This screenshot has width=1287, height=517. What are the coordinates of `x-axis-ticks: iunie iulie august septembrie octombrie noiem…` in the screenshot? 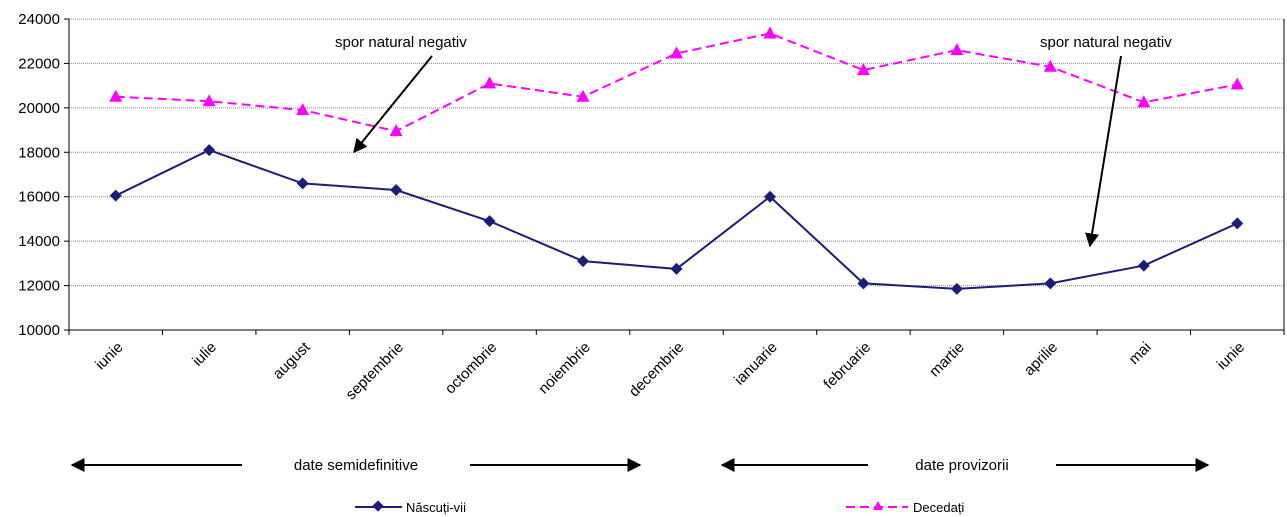 It's located at (670, 370).